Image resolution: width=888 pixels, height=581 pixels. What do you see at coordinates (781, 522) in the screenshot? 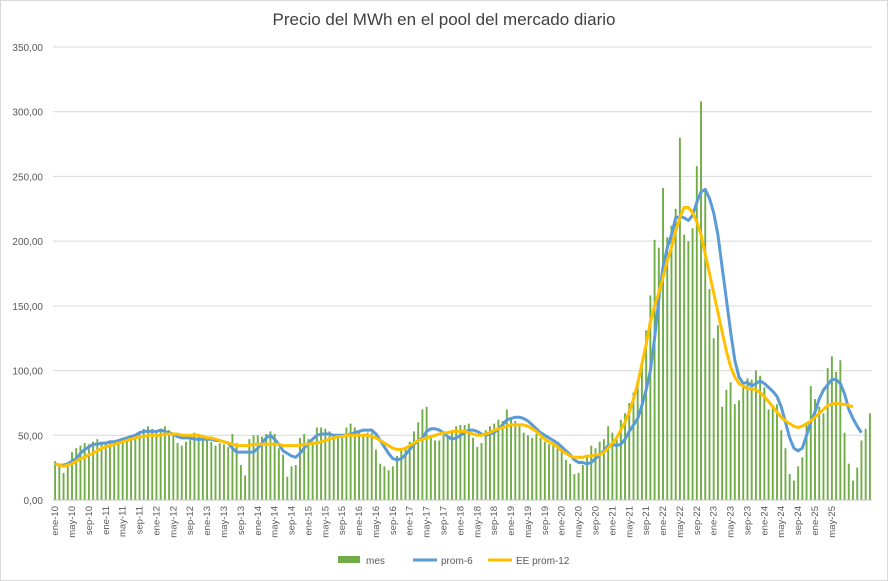
I see `x-tick-label: may-24` at bounding box center [781, 522].